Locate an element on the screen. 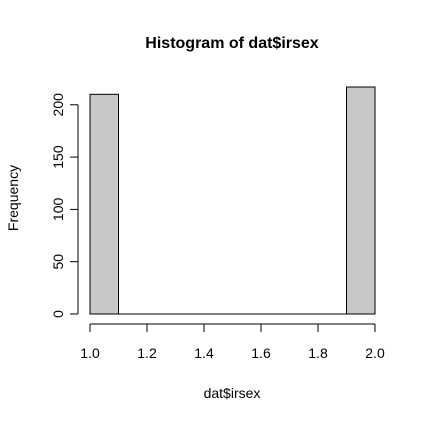 The width and height of the screenshot is (427, 421). x-tick-label: 1.4 is located at coordinates (204, 353).